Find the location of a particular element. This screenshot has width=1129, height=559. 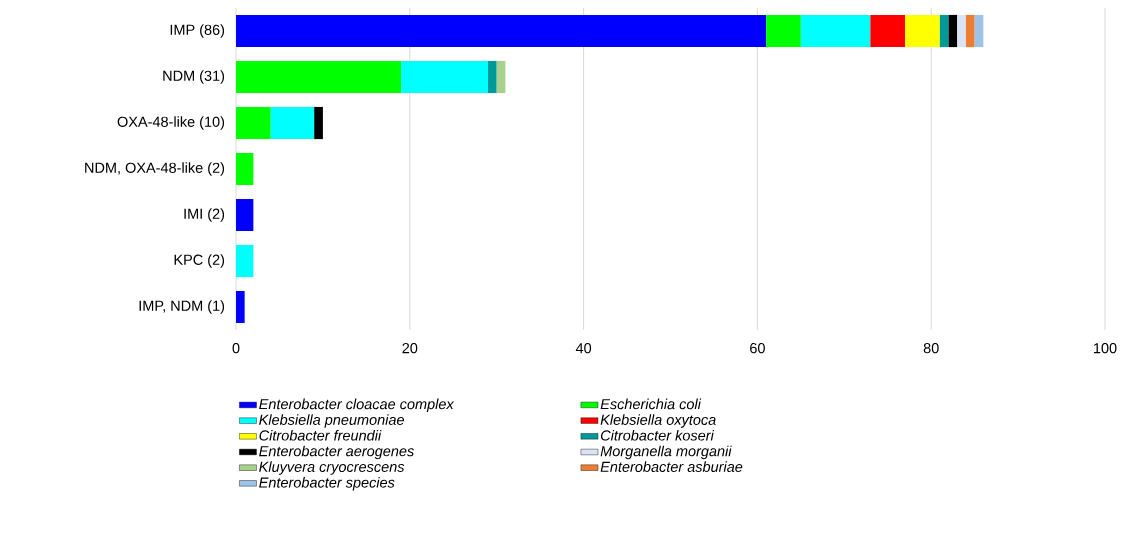

x-tick-label: 20 is located at coordinates (410, 348).